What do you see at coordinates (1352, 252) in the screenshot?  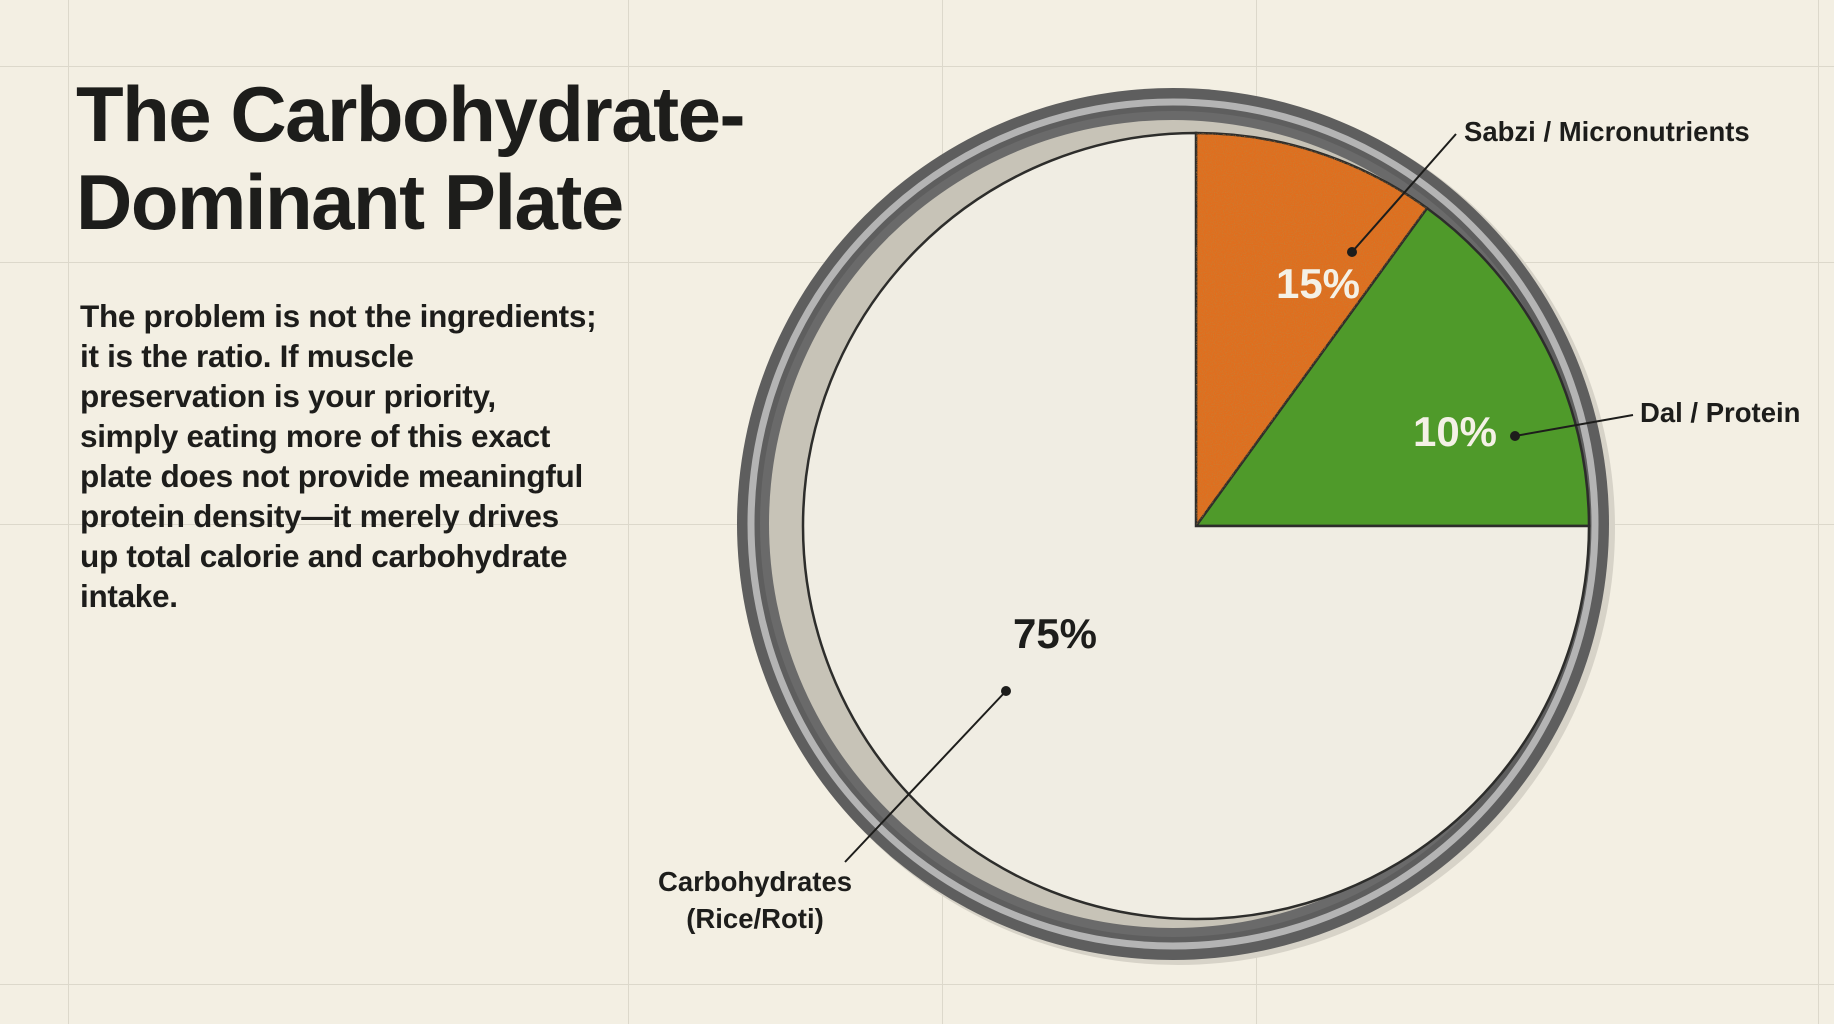 I see `leader-dot-sabzi` at bounding box center [1352, 252].